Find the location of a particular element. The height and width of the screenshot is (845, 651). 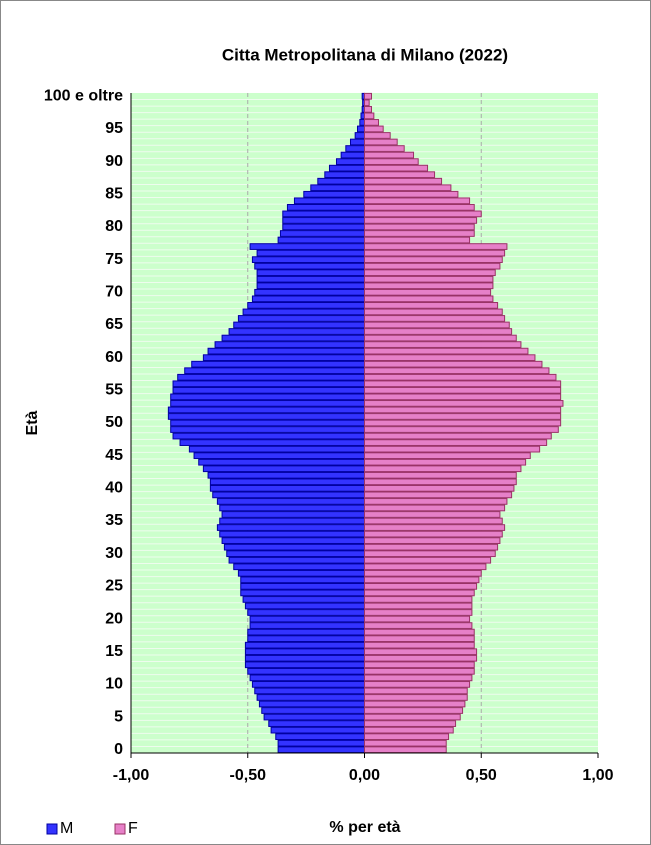

legend-swatch is located at coordinates (120, 829).